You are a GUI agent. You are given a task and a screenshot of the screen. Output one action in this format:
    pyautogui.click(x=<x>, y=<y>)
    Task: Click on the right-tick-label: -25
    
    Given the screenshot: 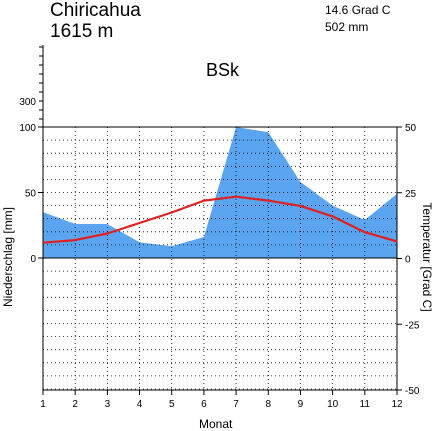 What is the action you would take?
    pyautogui.click(x=412, y=325)
    